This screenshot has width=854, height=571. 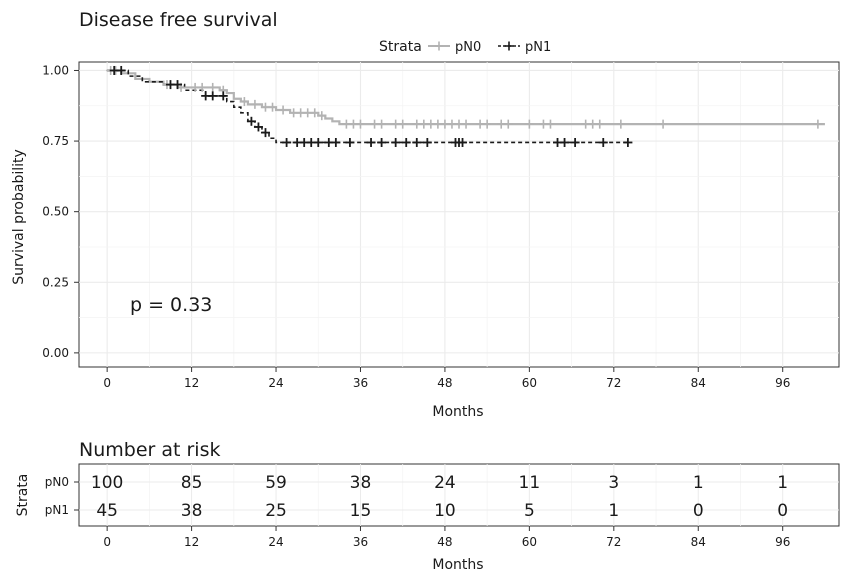 I want to click on risk-table-x-label: Months, so click(x=457, y=564).